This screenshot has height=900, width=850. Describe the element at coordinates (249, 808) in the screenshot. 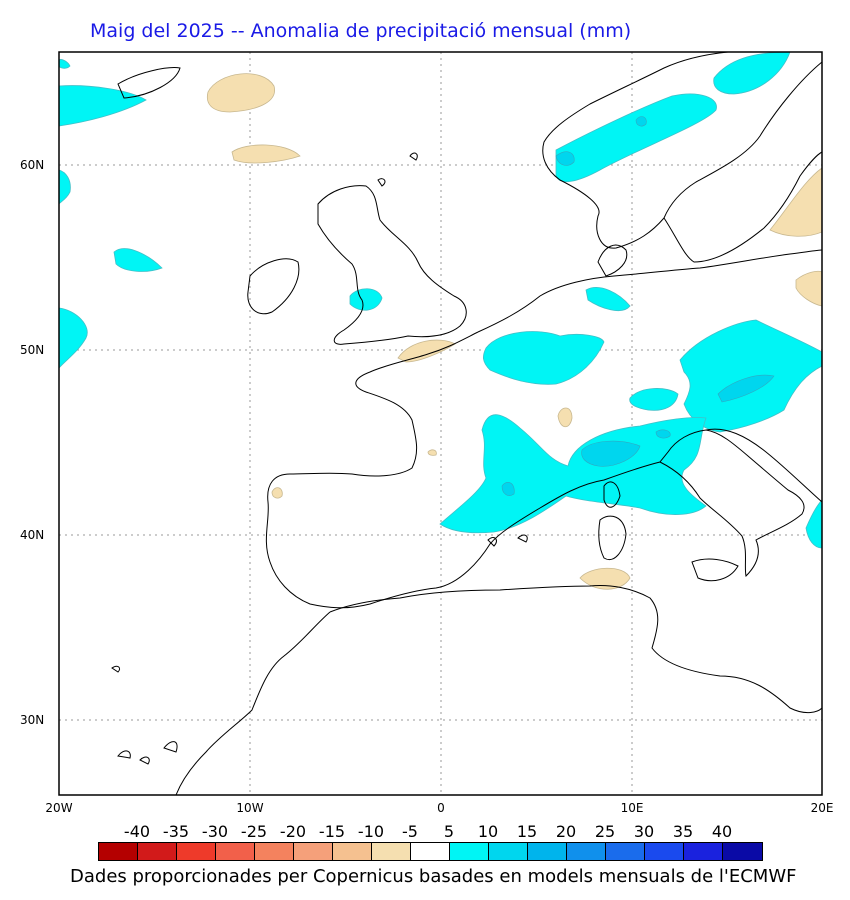

I see `lon-label-10w: 10W` at that location.